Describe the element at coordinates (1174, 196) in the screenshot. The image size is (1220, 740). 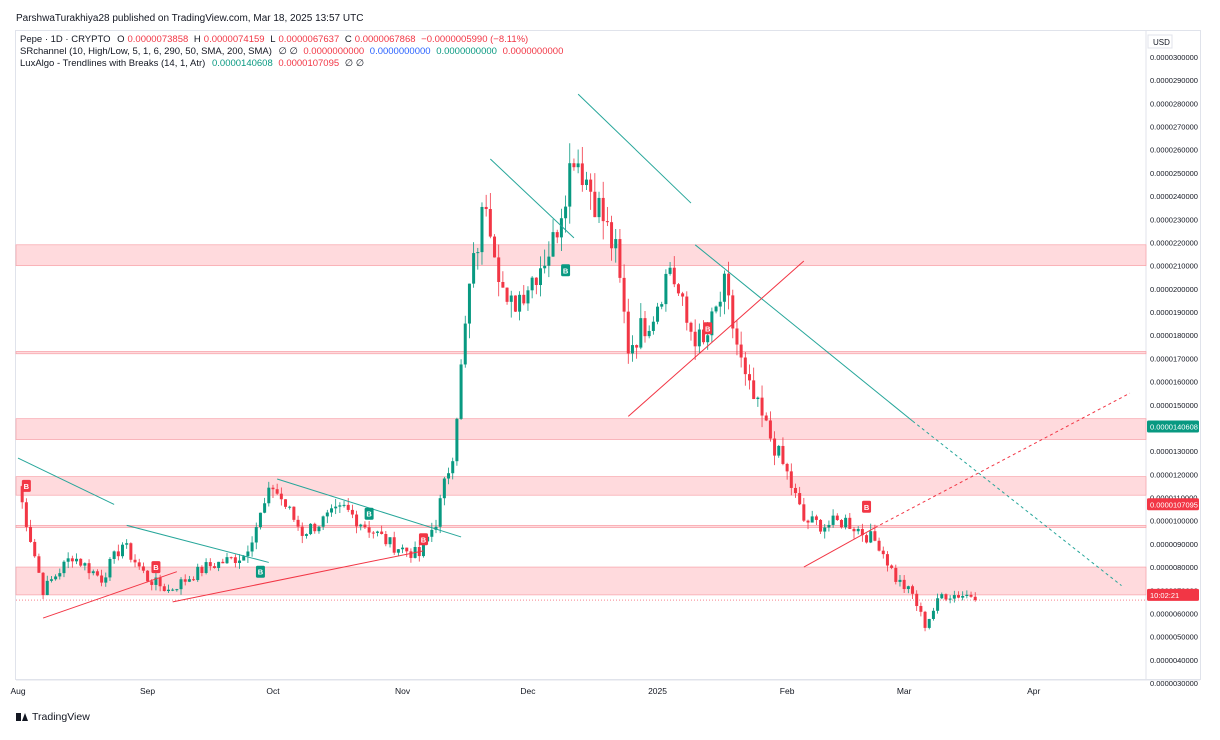
I see `y-tick-label: 0.0000240000` at that location.